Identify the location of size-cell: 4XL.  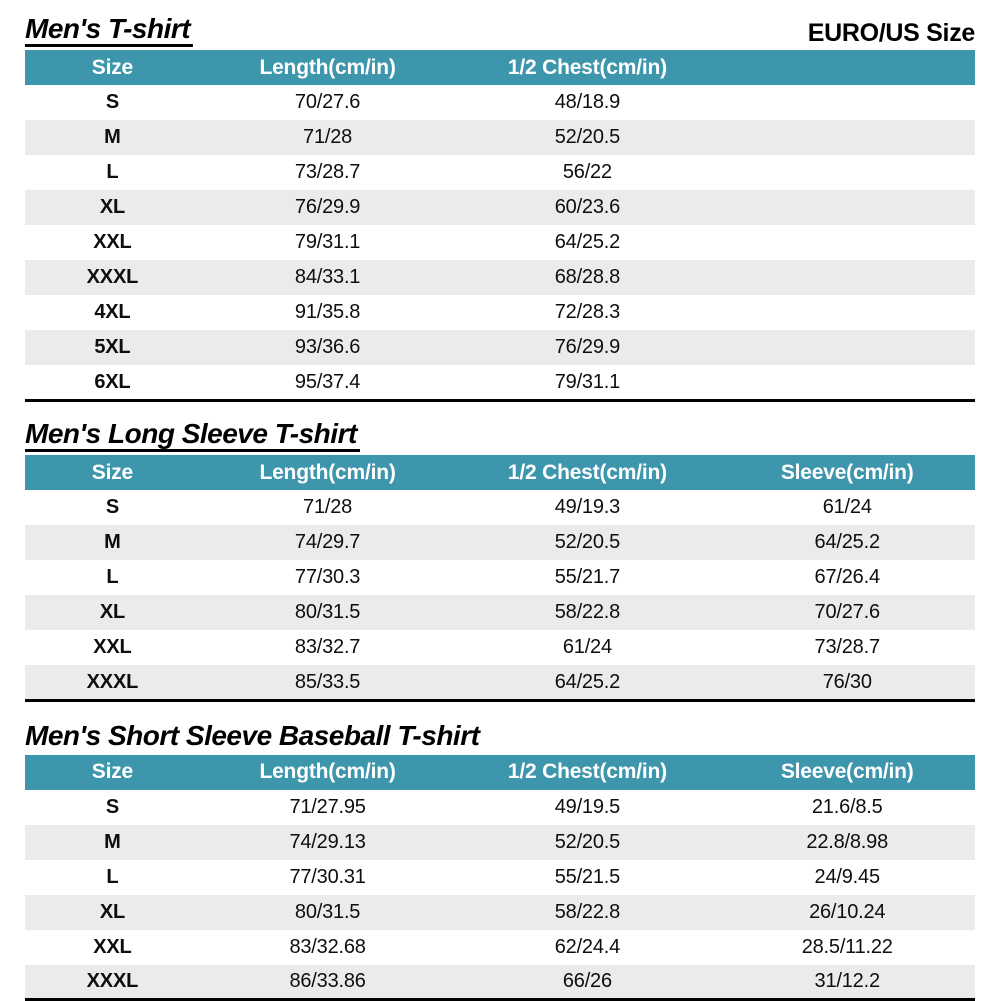
(112, 312).